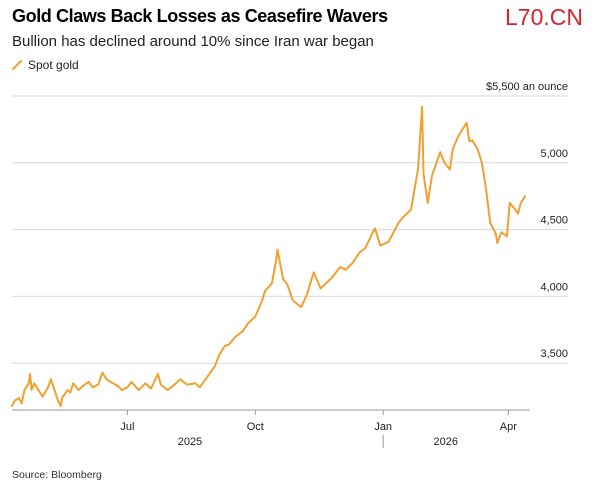  I want to click on y-tick-label: 3,500, so click(554, 354).